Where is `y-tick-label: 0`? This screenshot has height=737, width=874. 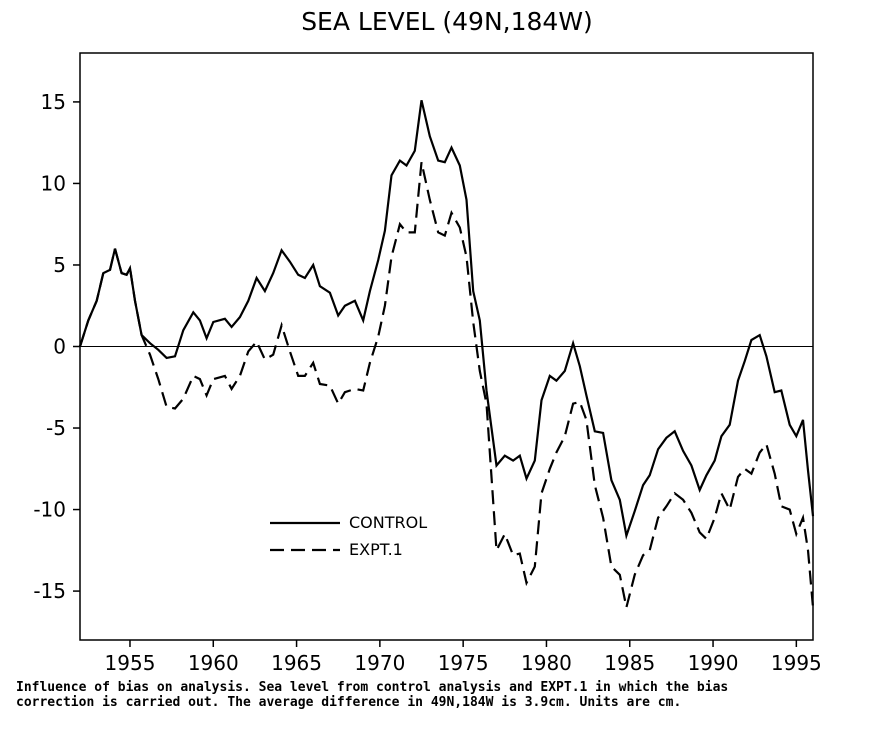 y-tick-label: 0 is located at coordinates (59, 347).